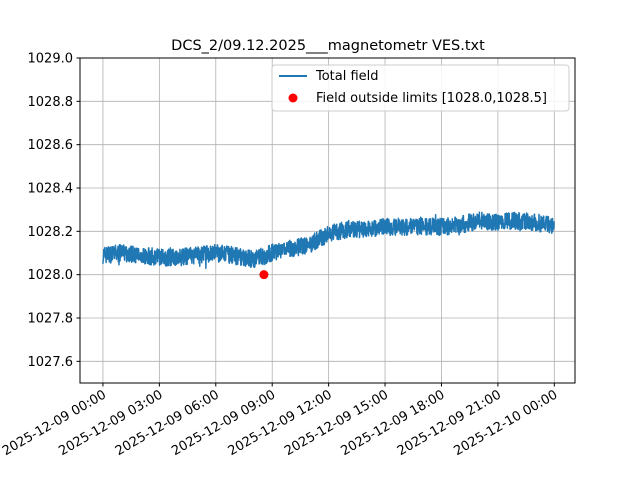 This screenshot has width=640, height=484. What do you see at coordinates (449, 423) in the screenshot?
I see `x-tick-label: 2025-12-09 21:00` at bounding box center [449, 423].